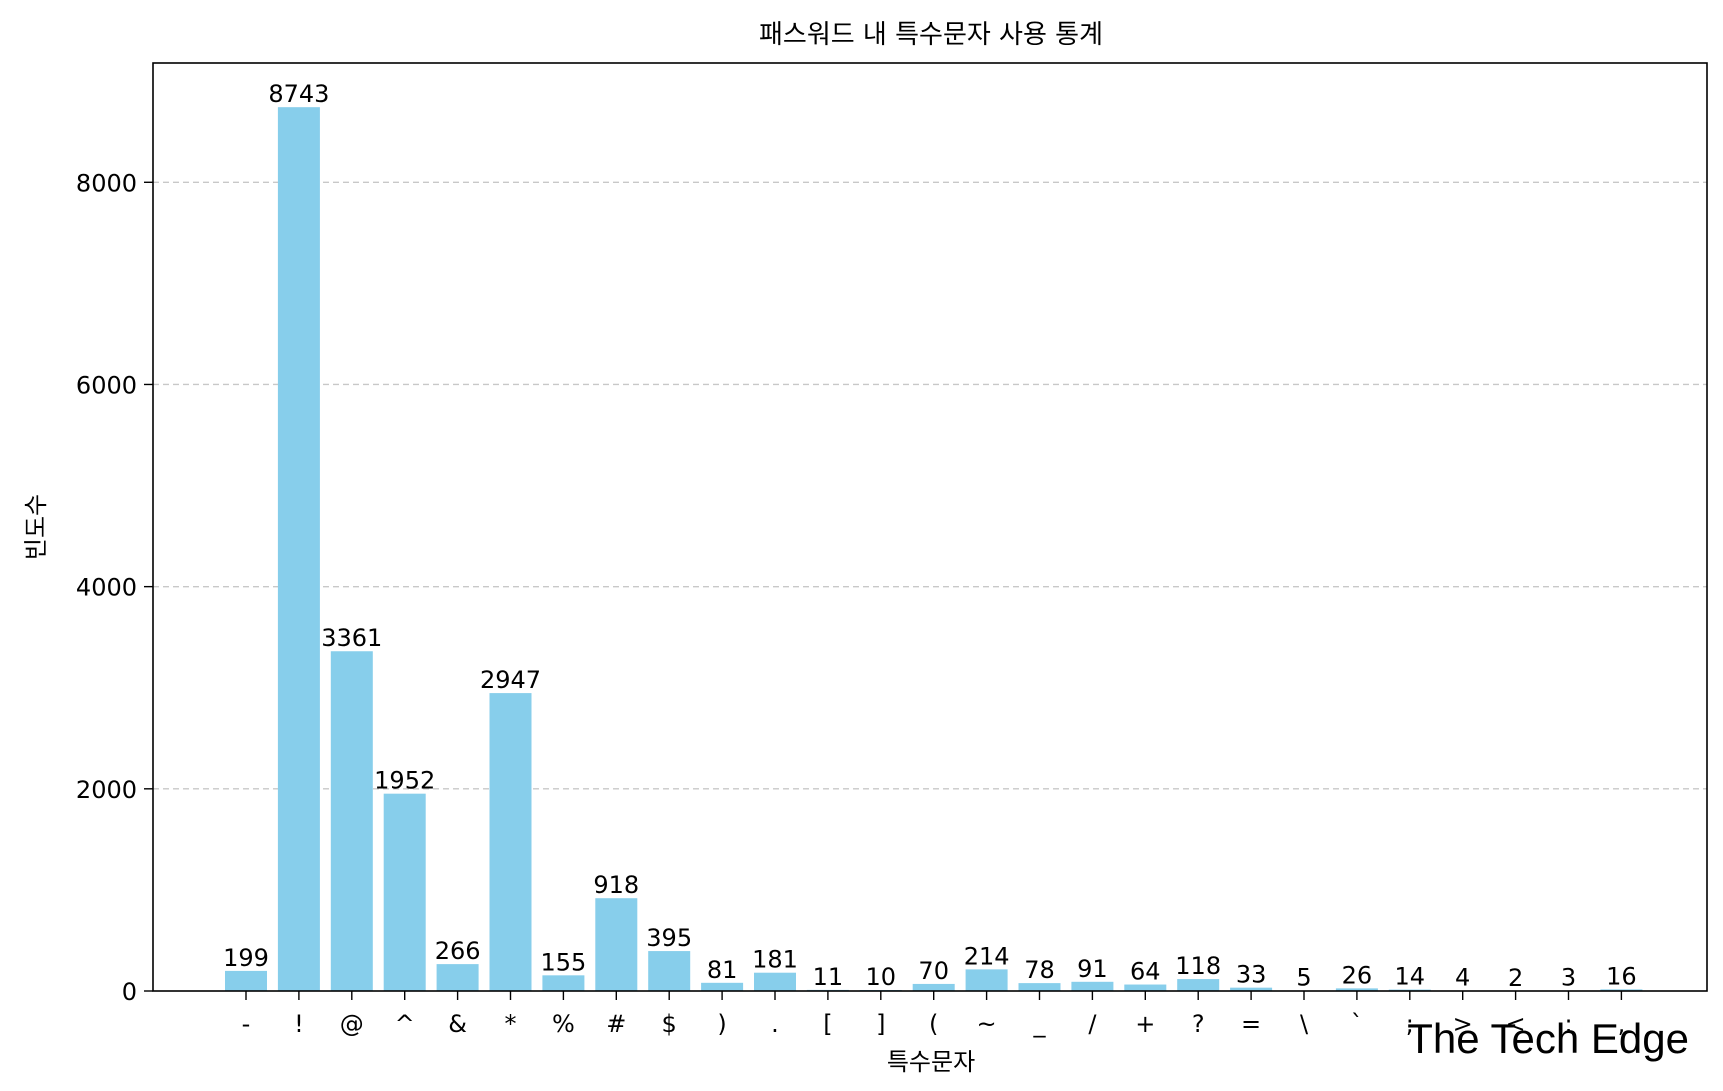  I want to click on data-label: 3361, so click(351, 638).